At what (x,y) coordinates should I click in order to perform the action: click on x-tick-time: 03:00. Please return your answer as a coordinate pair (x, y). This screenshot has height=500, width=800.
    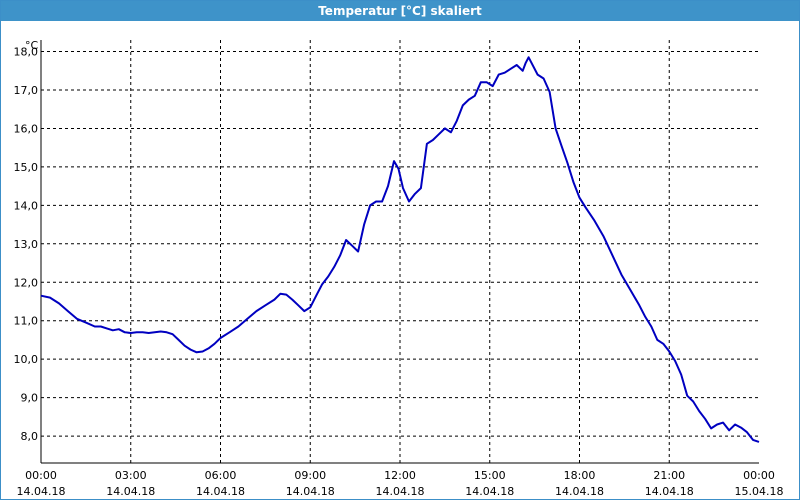
    Looking at the image, I should click on (131, 475).